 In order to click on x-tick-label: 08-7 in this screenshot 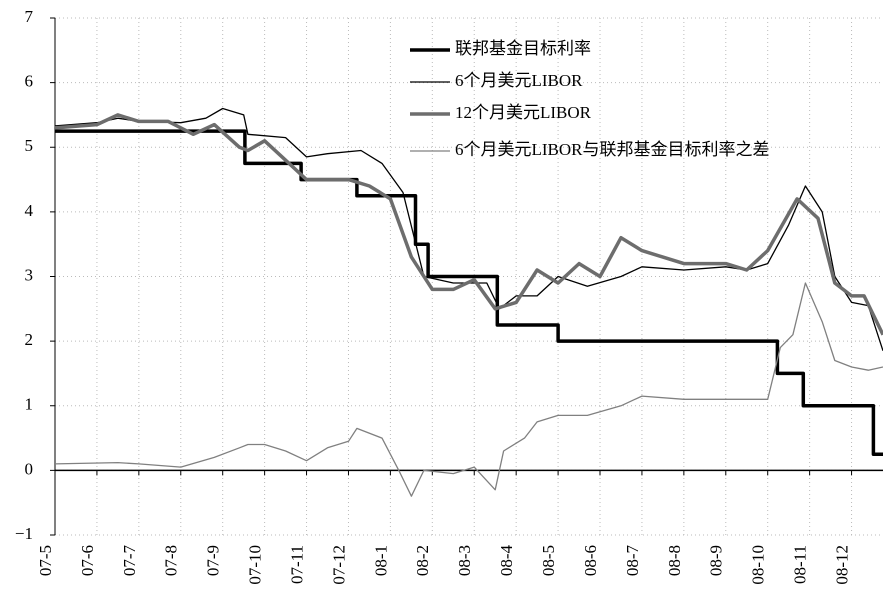, I will do `click(632, 561)`.